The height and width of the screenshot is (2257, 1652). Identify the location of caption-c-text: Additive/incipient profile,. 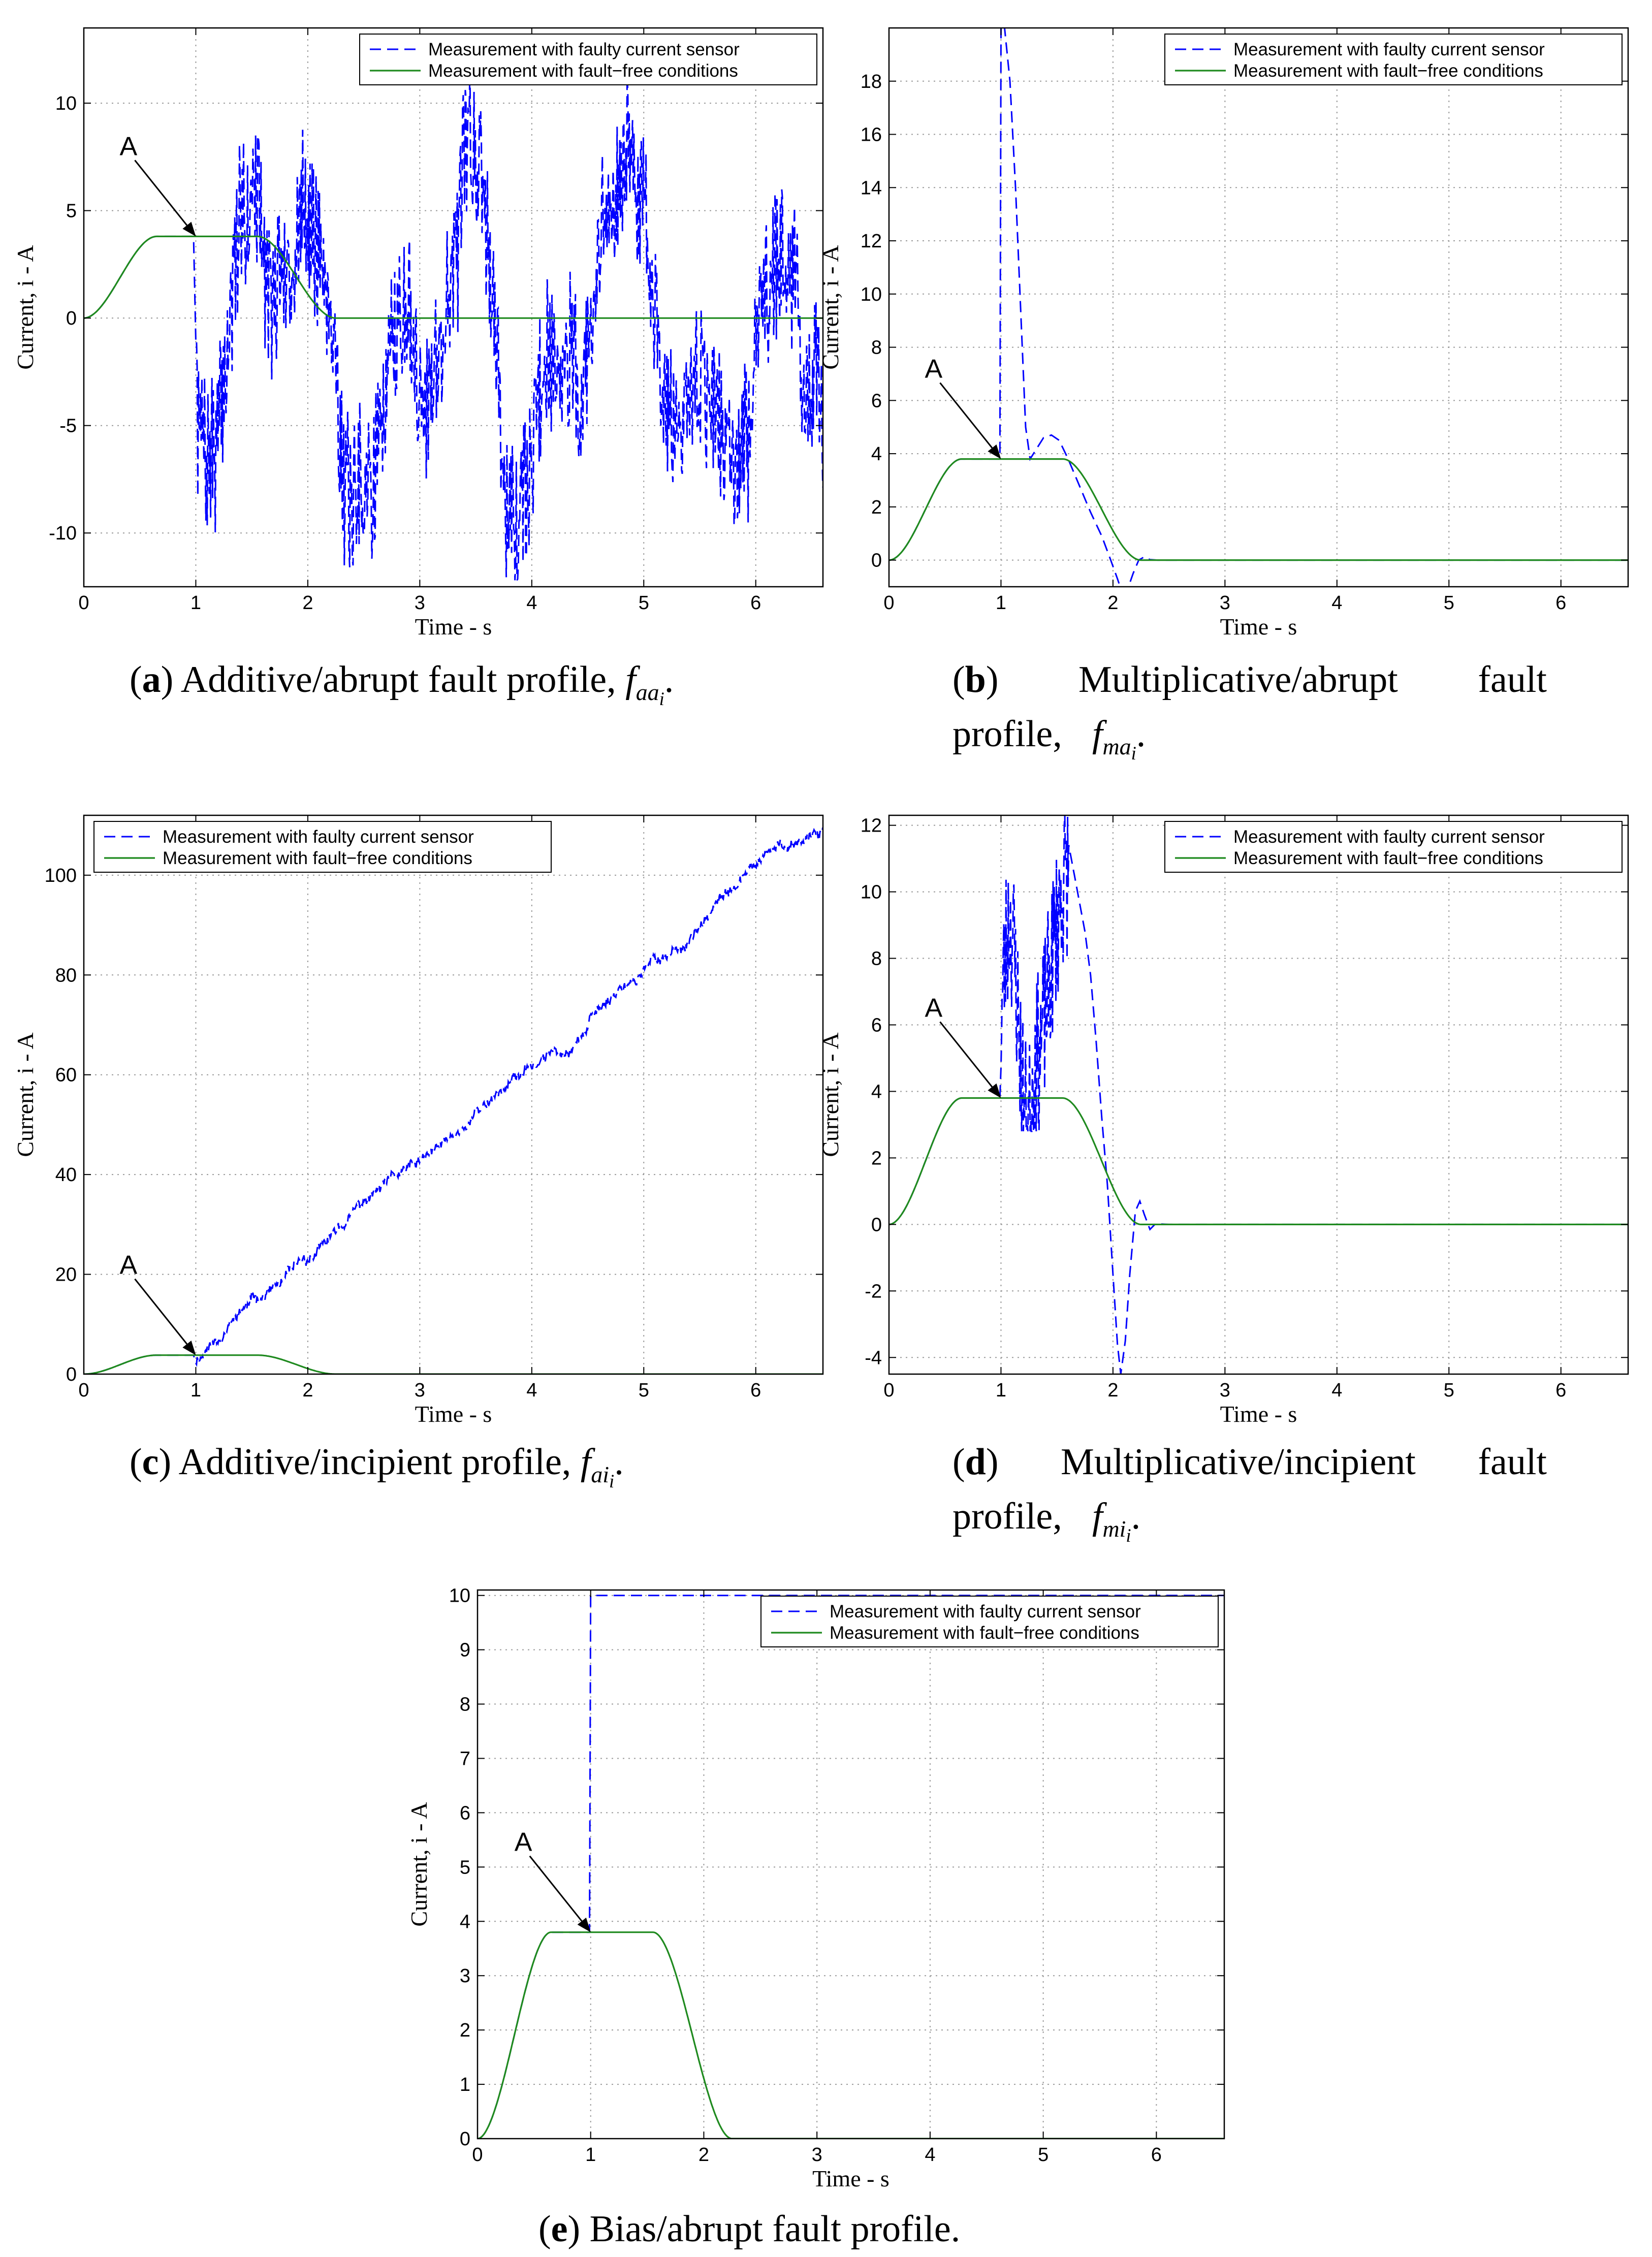
(376, 1462).